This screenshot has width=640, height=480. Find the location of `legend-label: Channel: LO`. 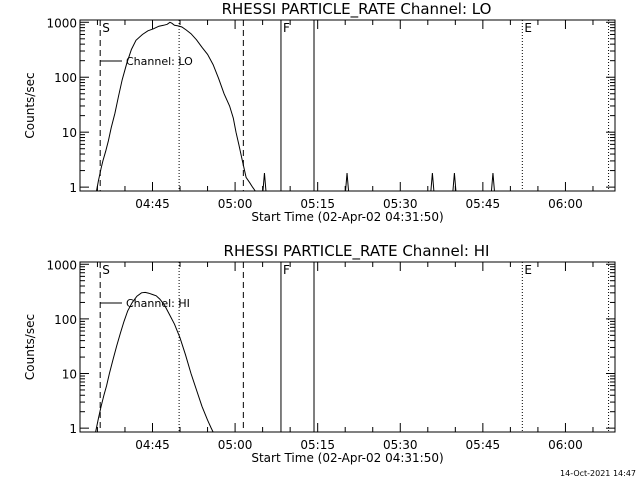

legend-label: Channel: LO is located at coordinates (159, 61).